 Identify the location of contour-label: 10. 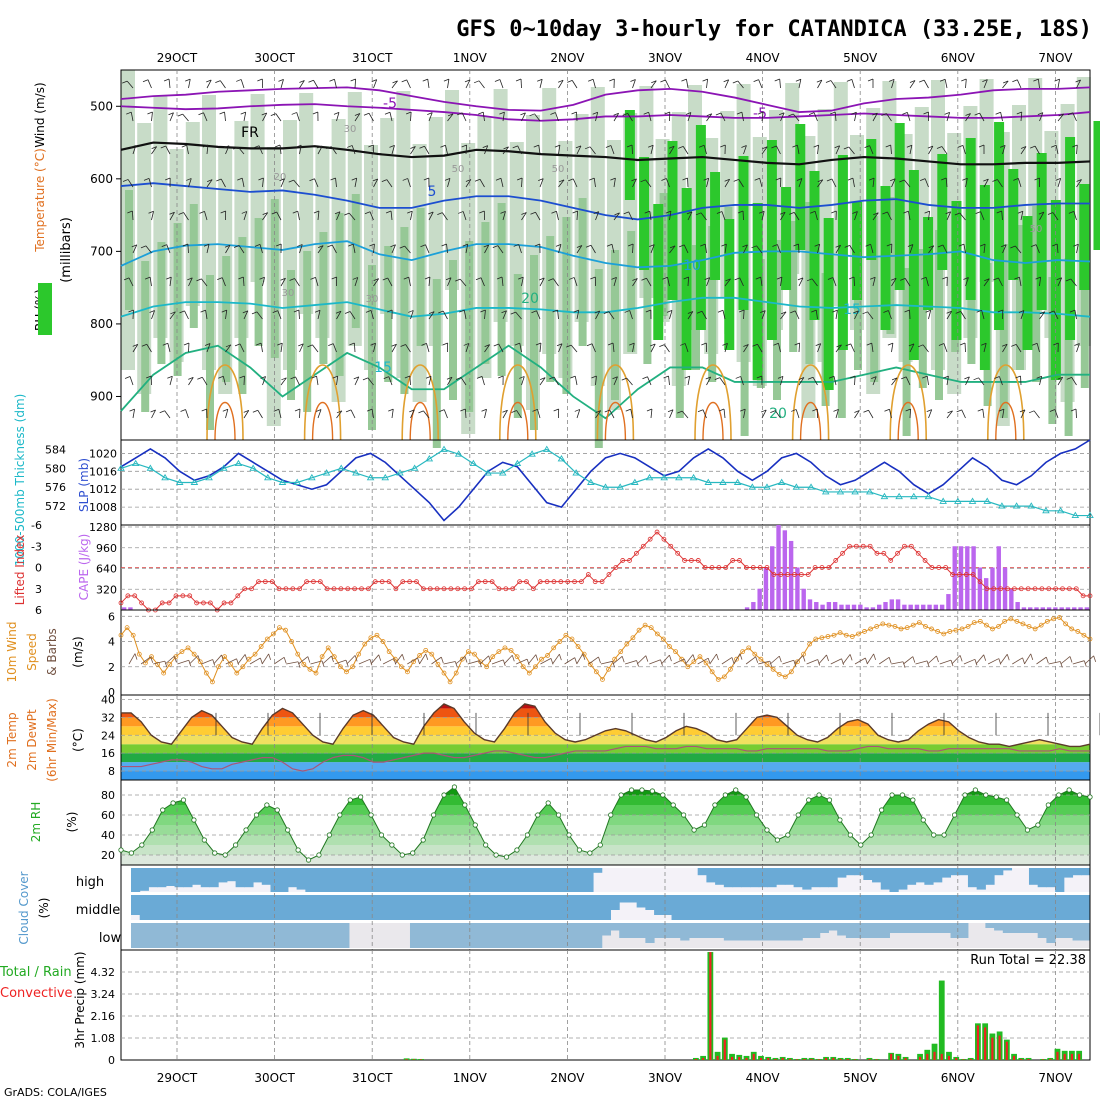
(692, 266).